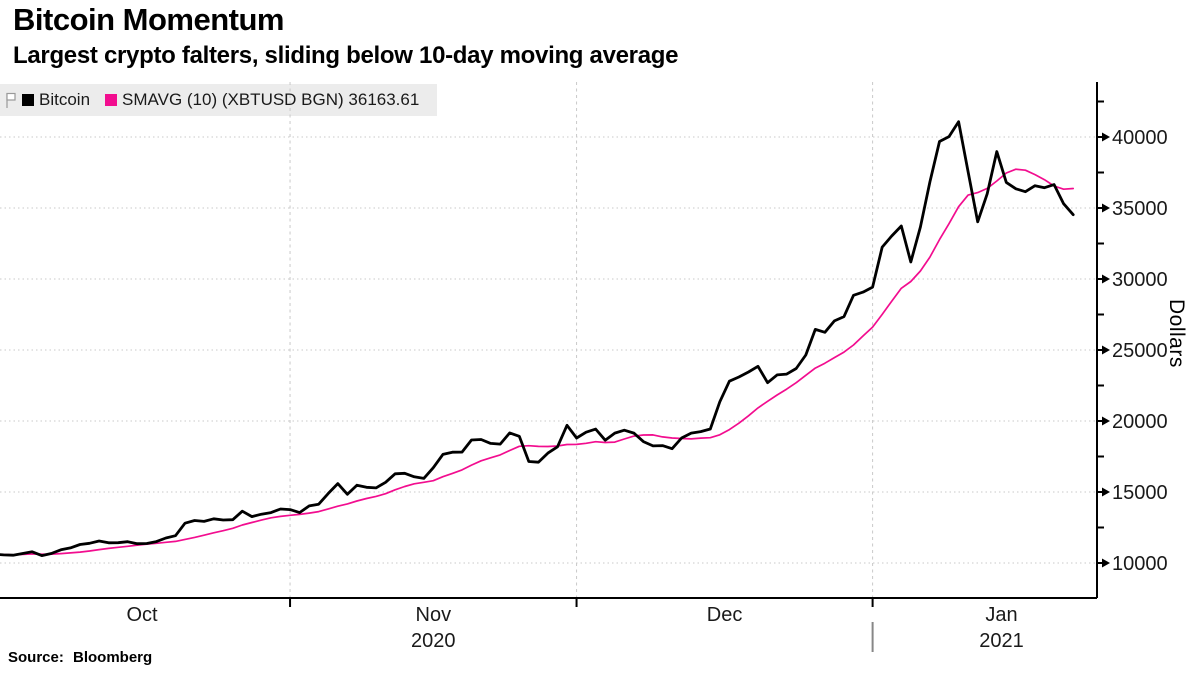  What do you see at coordinates (1140, 138) in the screenshot?
I see `y-tick-label: 40000` at bounding box center [1140, 138].